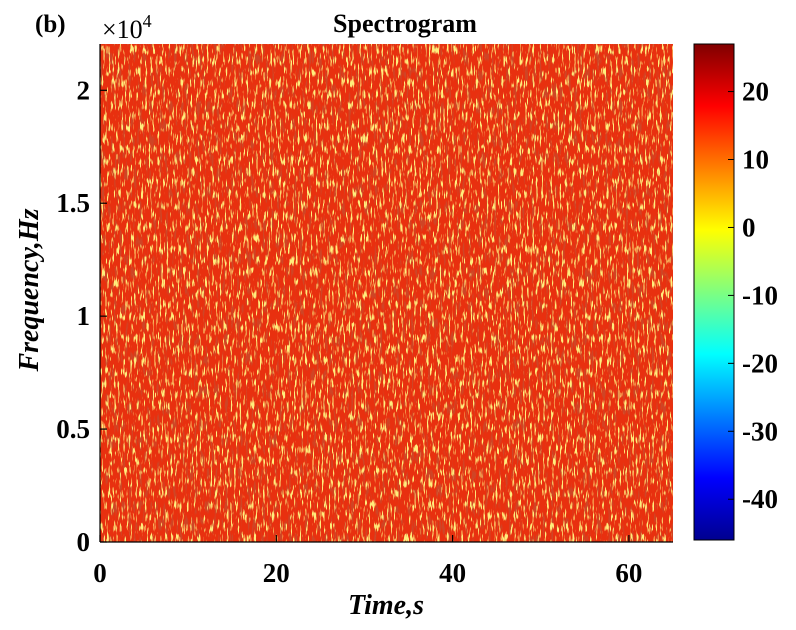 This screenshot has height=630, width=796. I want to click on colorbar-tick-label: 10, so click(755, 160).